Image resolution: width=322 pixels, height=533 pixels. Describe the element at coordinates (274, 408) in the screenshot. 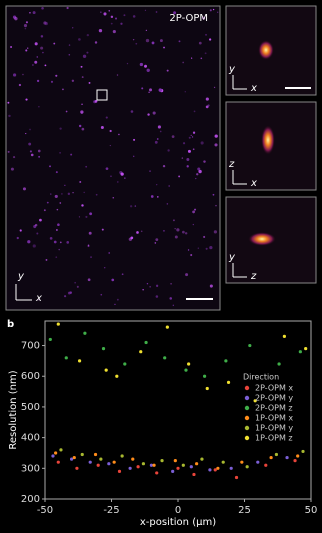

I see `legend-label: 2P-OPM z` at that location.